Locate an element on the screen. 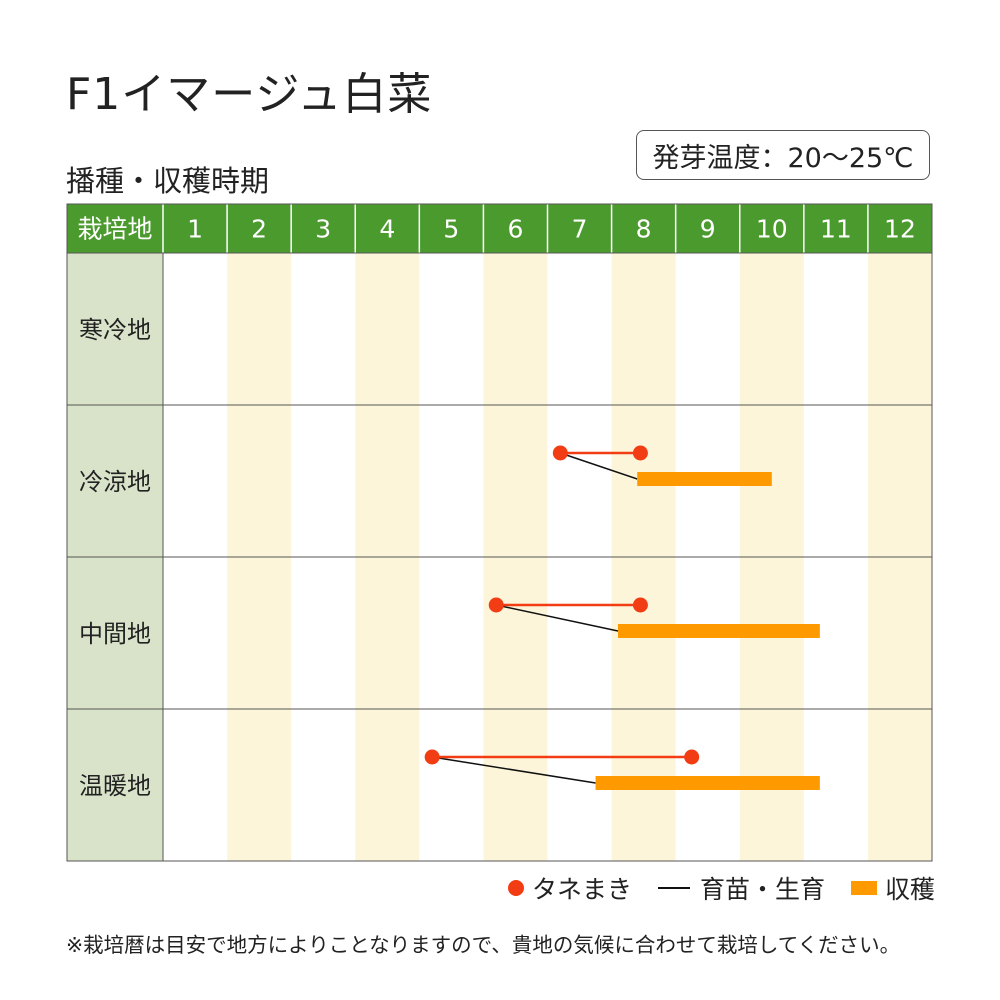 Image resolution: width=1000 pixels, height=1000 pixels. legend-growing: 育苗・生育 is located at coordinates (741, 888).